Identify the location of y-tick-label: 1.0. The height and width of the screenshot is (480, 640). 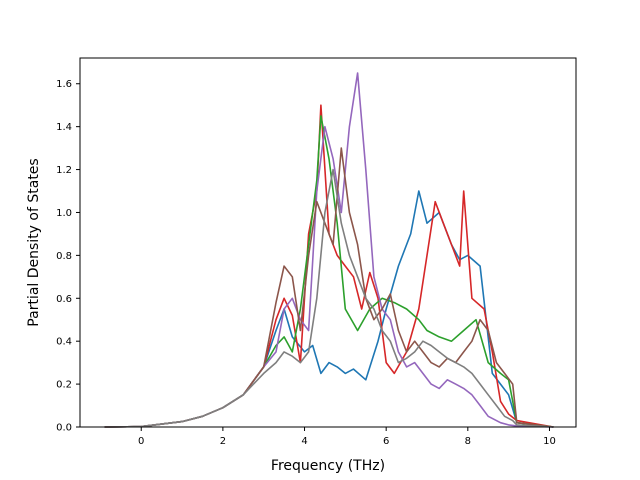
(64, 213).